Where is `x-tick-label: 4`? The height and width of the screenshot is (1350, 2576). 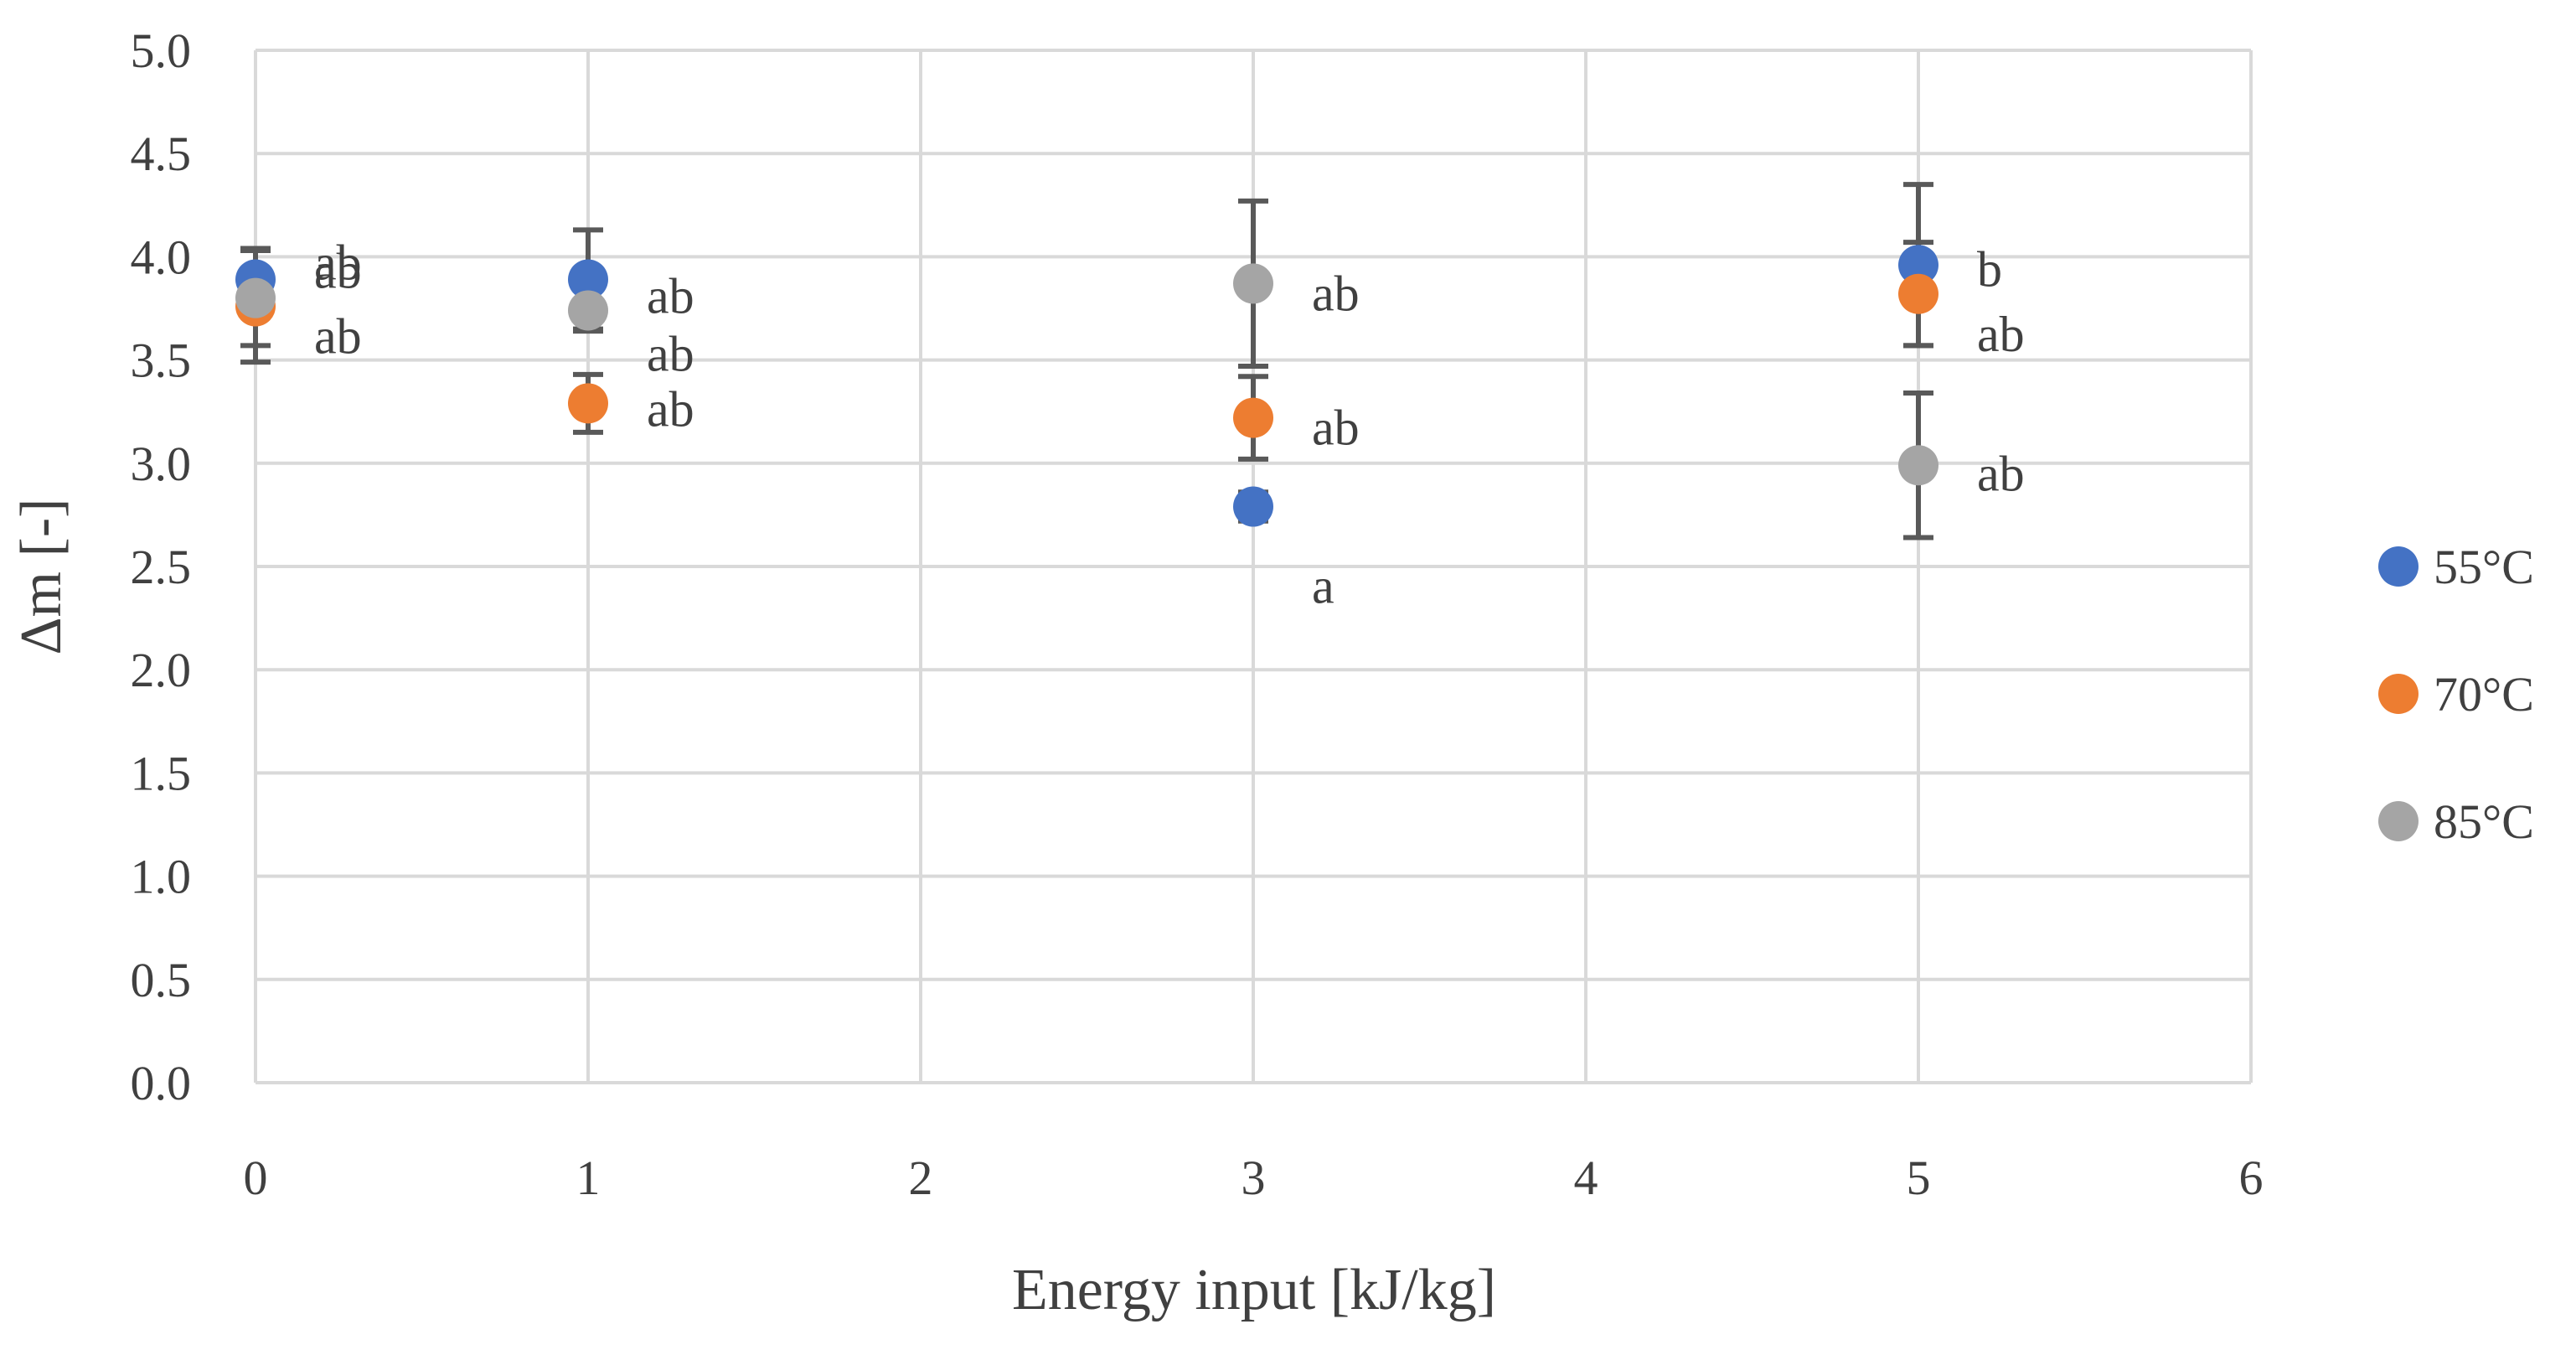
x-tick-label: 4 is located at coordinates (1586, 1178).